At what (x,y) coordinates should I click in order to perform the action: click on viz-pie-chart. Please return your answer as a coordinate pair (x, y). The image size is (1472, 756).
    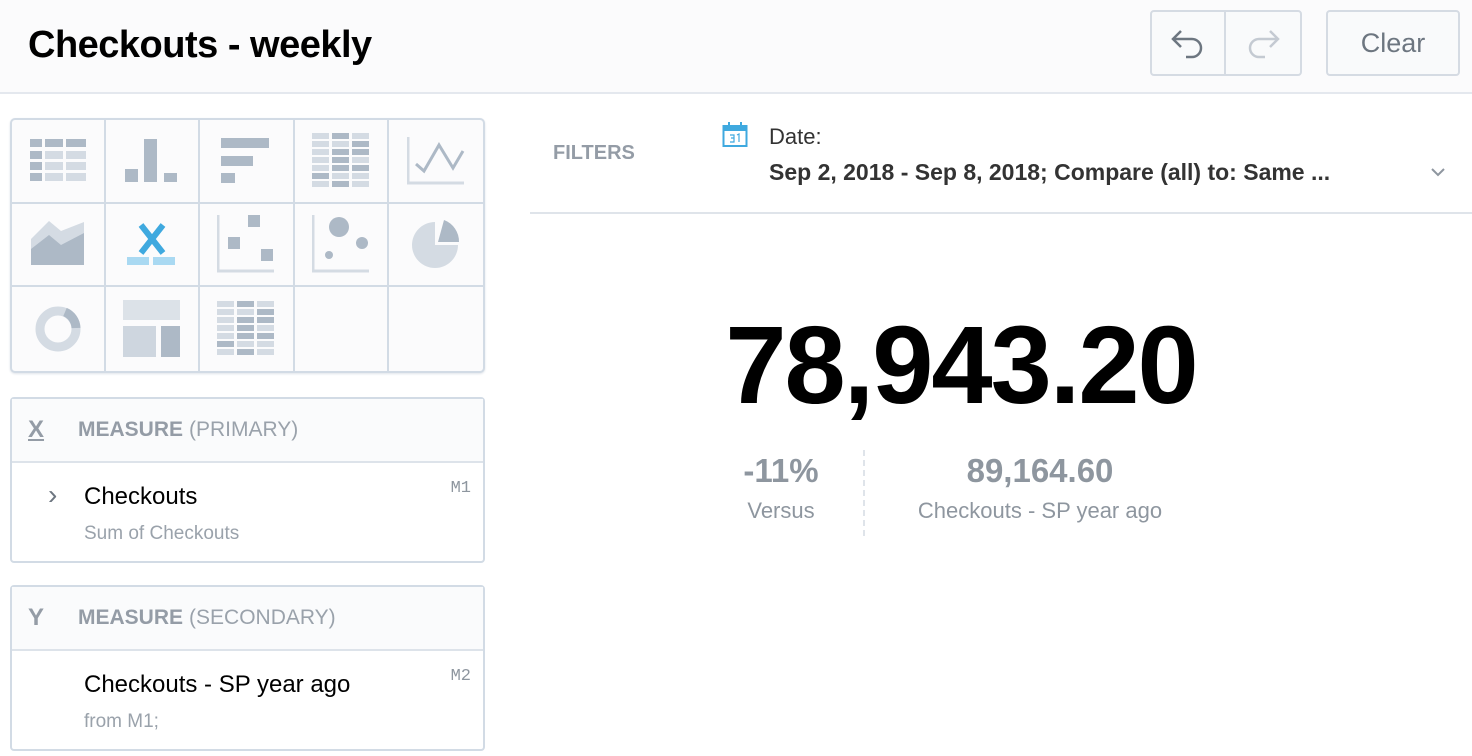
    Looking at the image, I should click on (435, 246).